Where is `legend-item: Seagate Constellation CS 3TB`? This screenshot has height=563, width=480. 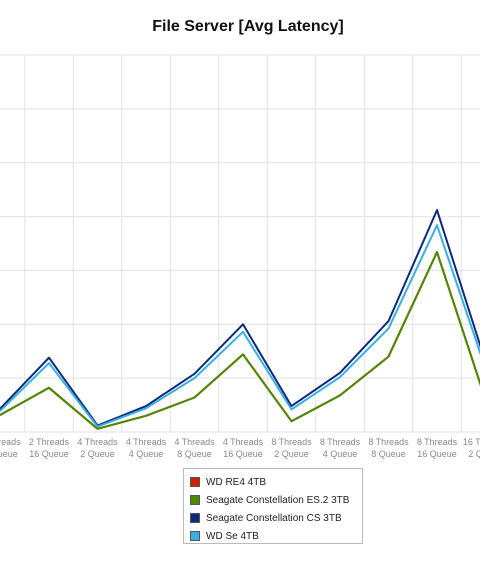
legend-item: Seagate Constellation CS 3TB is located at coordinates (266, 518).